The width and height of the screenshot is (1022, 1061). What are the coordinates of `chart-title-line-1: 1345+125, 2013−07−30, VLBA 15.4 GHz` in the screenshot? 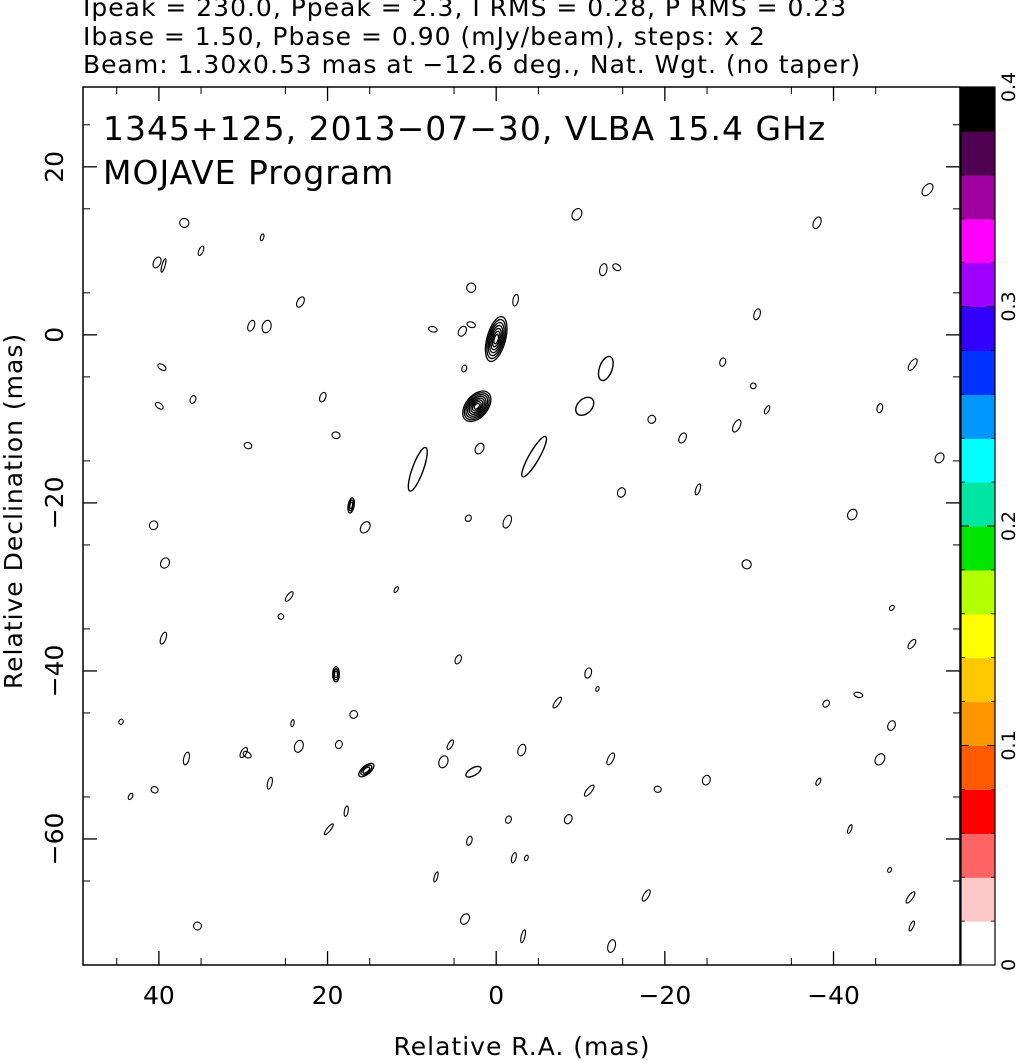 It's located at (464, 128).